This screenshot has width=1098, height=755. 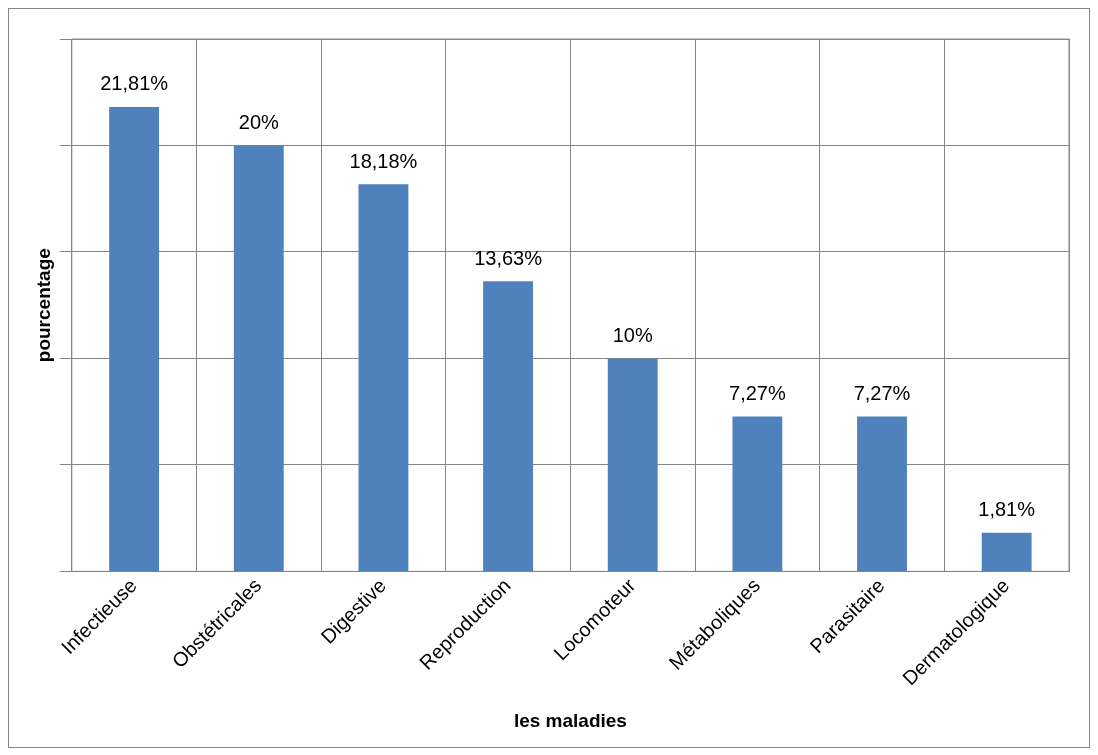 What do you see at coordinates (632, 334) in the screenshot?
I see `data-label: 10%` at bounding box center [632, 334].